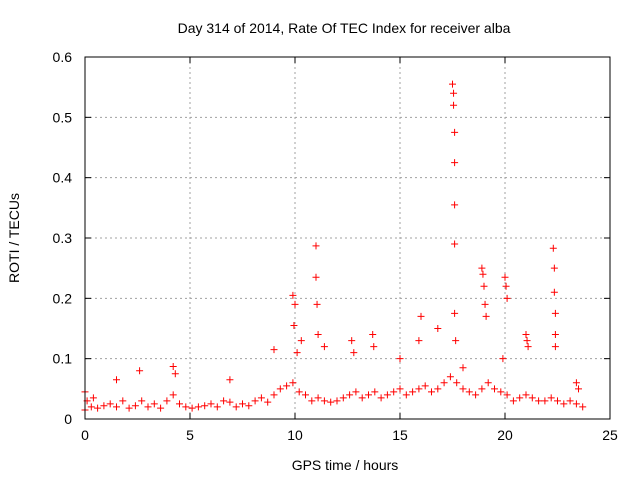 Image resolution: width=640 pixels, height=480 pixels. What do you see at coordinates (505, 435) in the screenshot?
I see `x-tick-label: 20` at bounding box center [505, 435].